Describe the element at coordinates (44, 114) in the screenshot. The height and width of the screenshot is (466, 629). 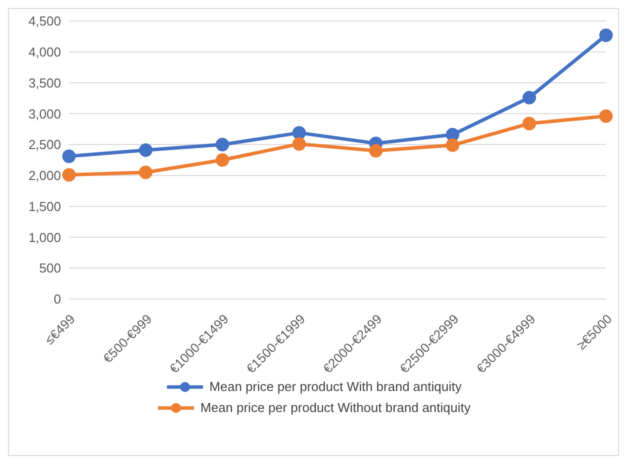
I see `y-tick-label: 3,000` at that location.